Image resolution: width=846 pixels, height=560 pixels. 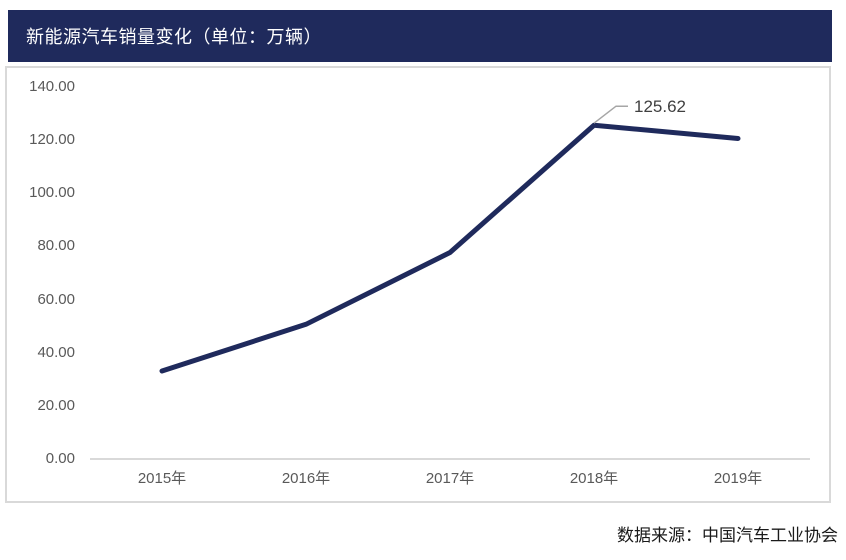 I want to click on y-tick-label: 80.00, so click(x=56, y=245).